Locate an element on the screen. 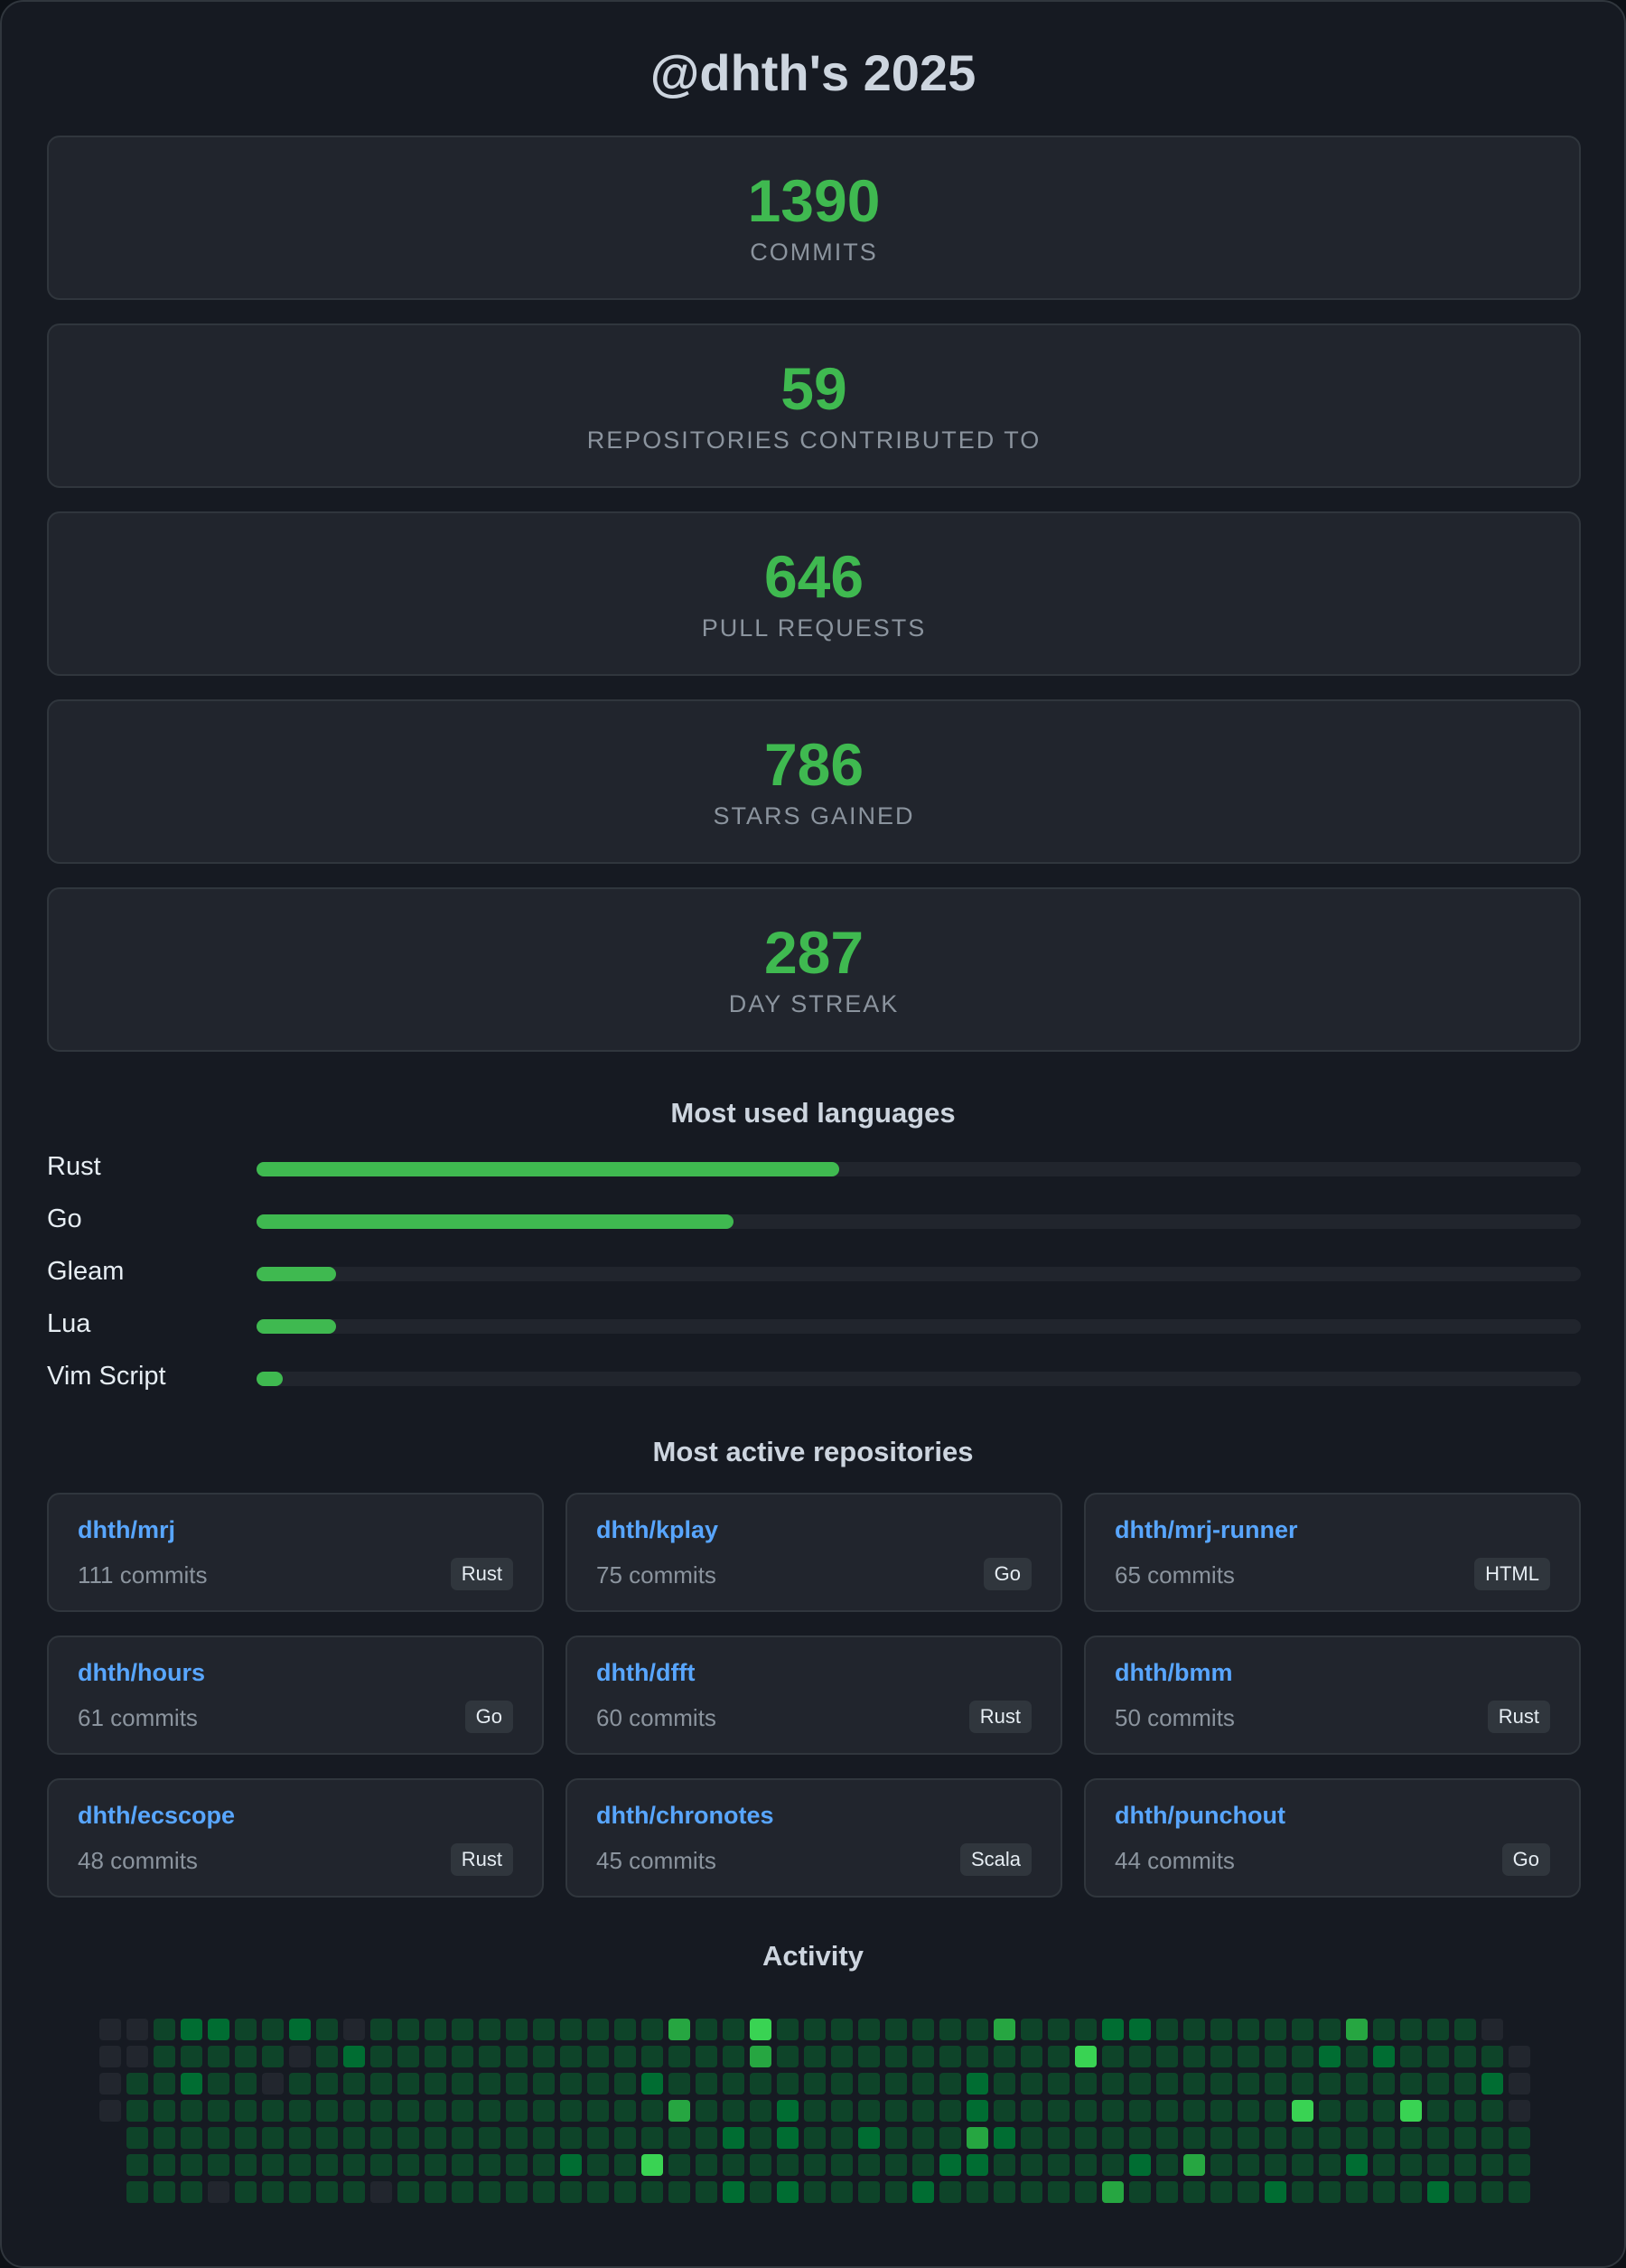 The width and height of the screenshot is (1626, 2268). repo-card: dhth/kplay 75 commits Go is located at coordinates (814, 1552).